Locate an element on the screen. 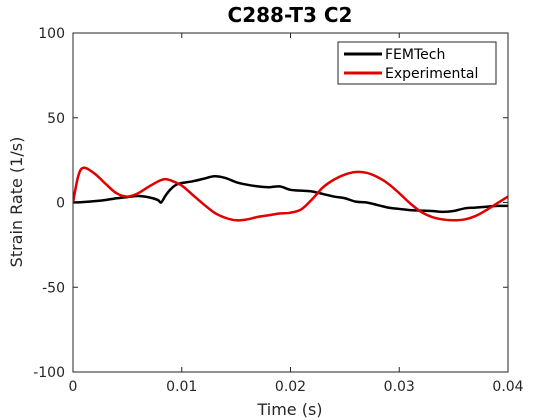 This screenshot has width=560, height=420. plot-series is located at coordinates (290, 194).